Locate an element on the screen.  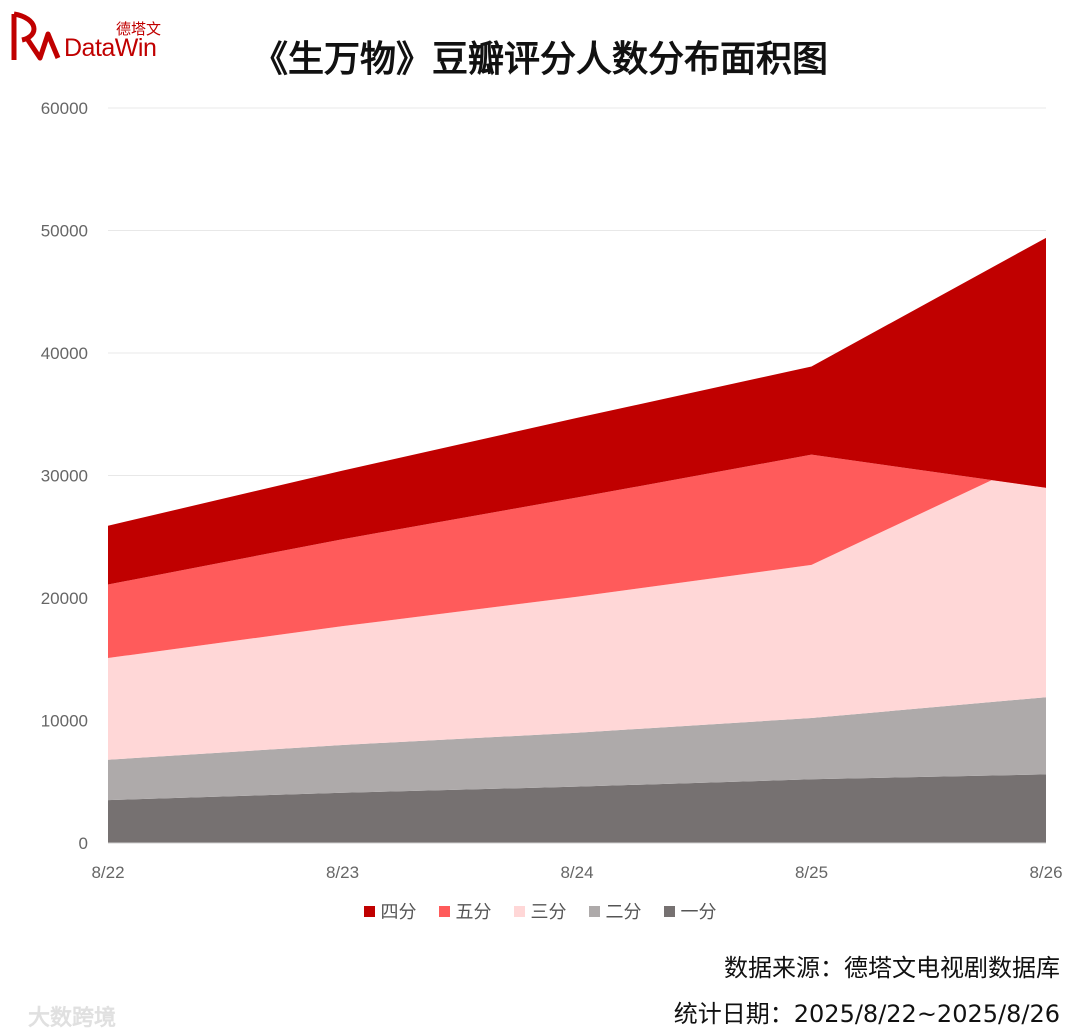
area-series-二分 is located at coordinates (577, 749).